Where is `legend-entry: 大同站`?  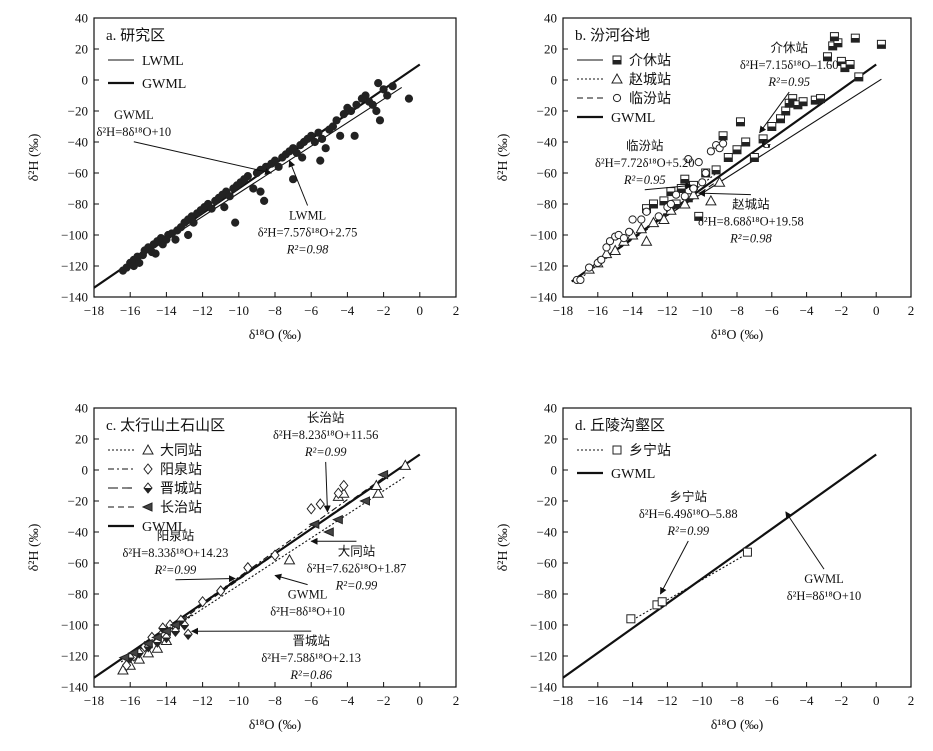 legend-entry: 大同站 is located at coordinates (155, 451).